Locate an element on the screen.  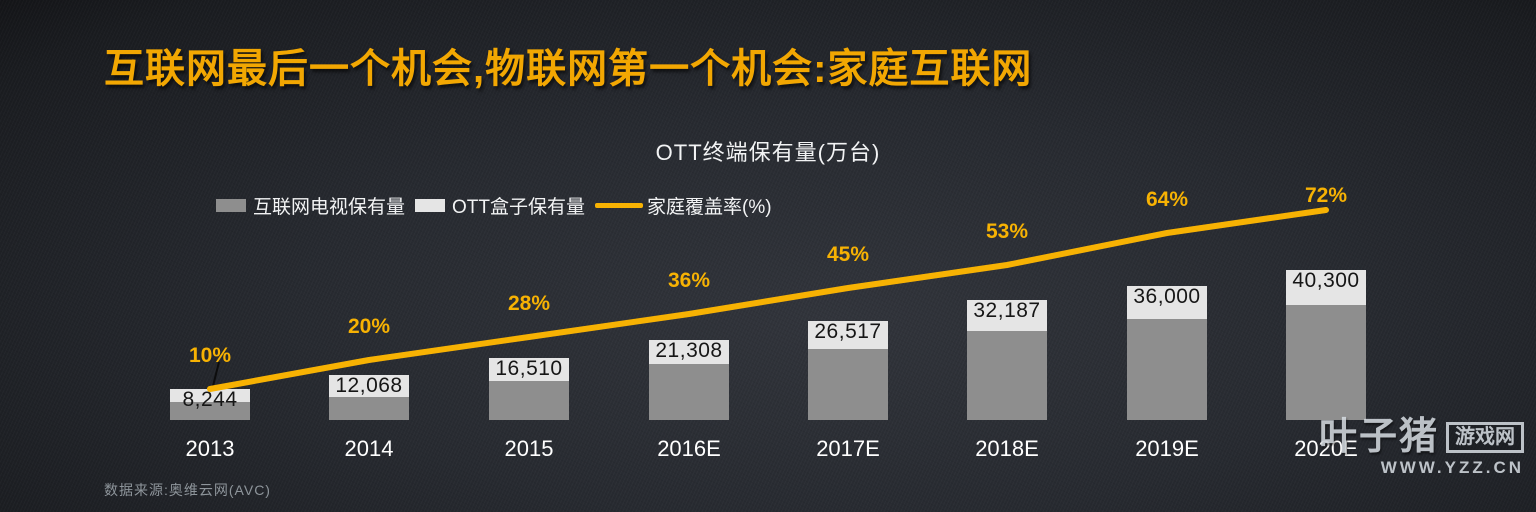
x-axis-label: 2013 is located at coordinates (210, 448).